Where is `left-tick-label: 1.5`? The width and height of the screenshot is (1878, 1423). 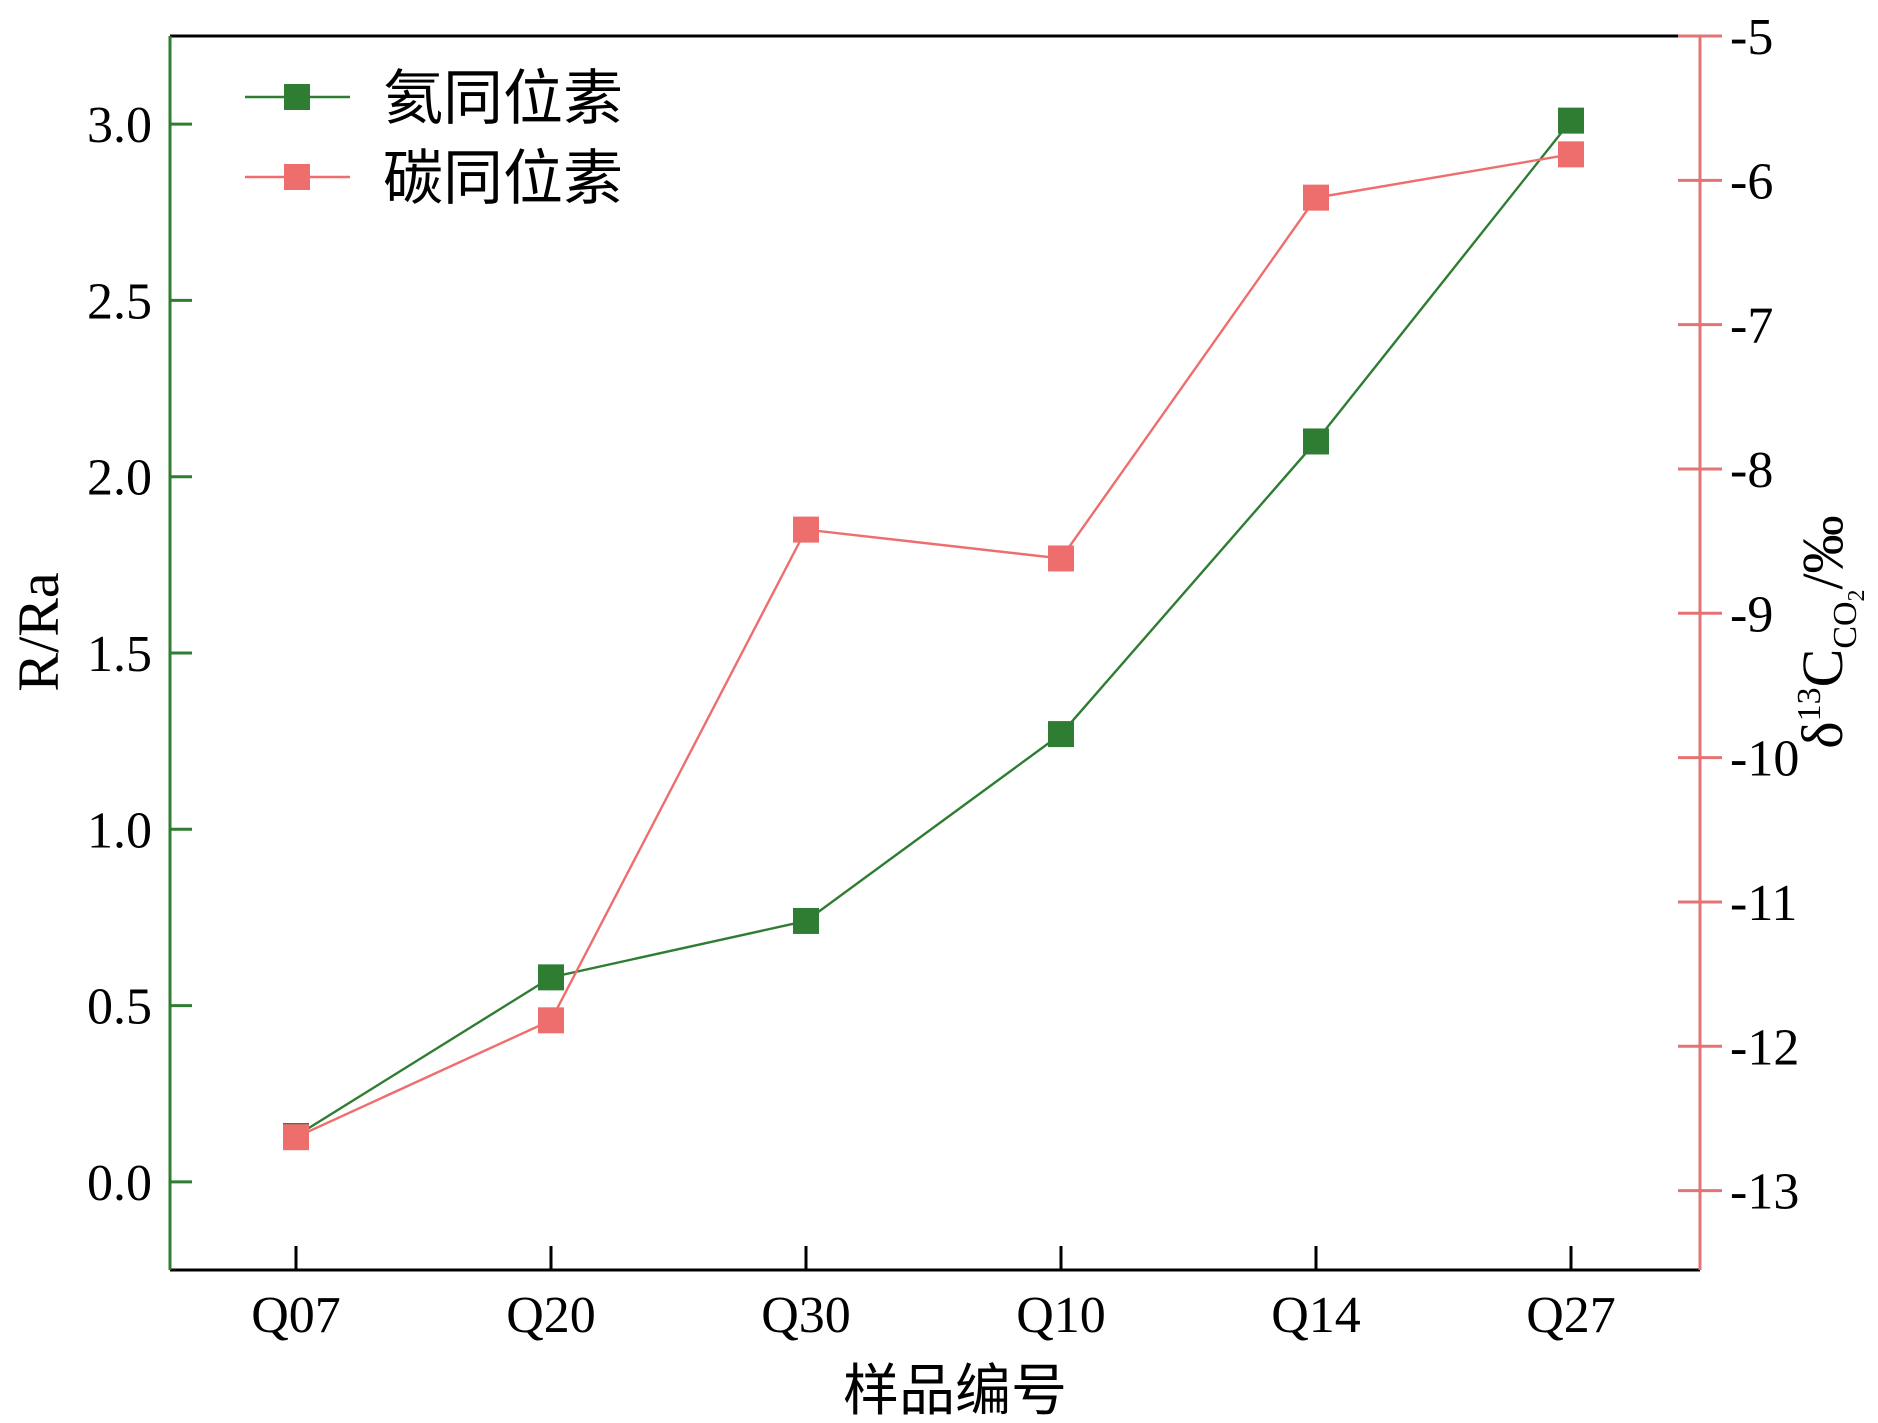
left-tick-label: 1.5 is located at coordinates (119, 654).